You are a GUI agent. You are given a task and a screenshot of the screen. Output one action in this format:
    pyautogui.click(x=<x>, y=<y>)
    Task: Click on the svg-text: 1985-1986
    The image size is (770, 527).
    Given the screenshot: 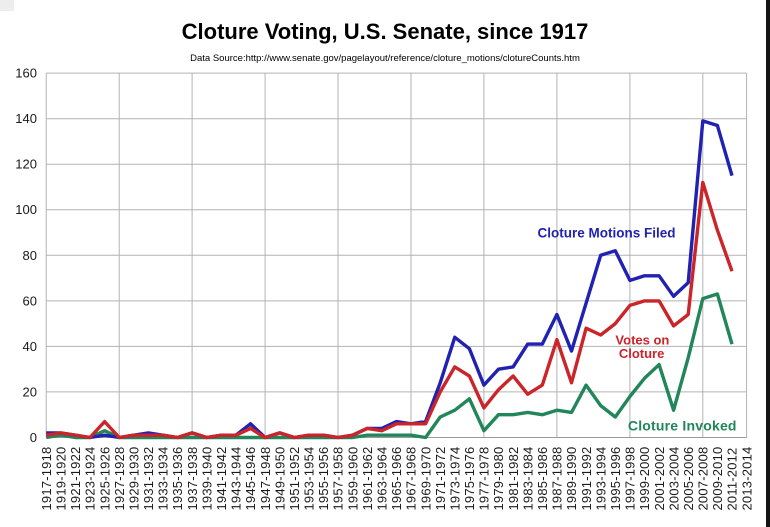 What is the action you would take?
    pyautogui.click(x=542, y=479)
    